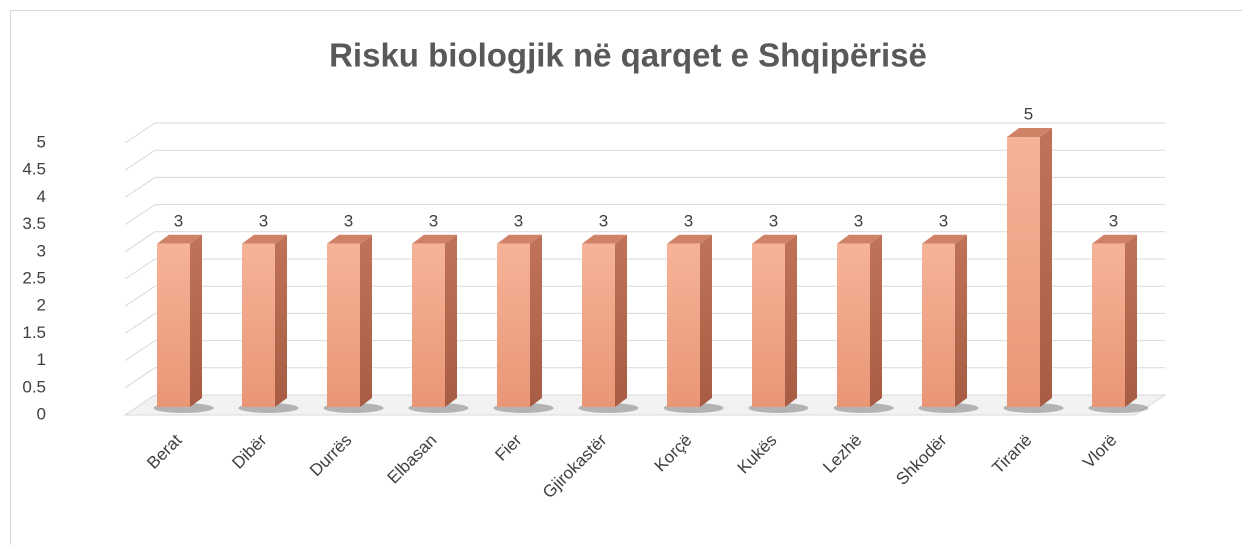 This screenshot has width=1242, height=545. What do you see at coordinates (41, 359) in the screenshot?
I see `y-tick-label: 1` at bounding box center [41, 359].